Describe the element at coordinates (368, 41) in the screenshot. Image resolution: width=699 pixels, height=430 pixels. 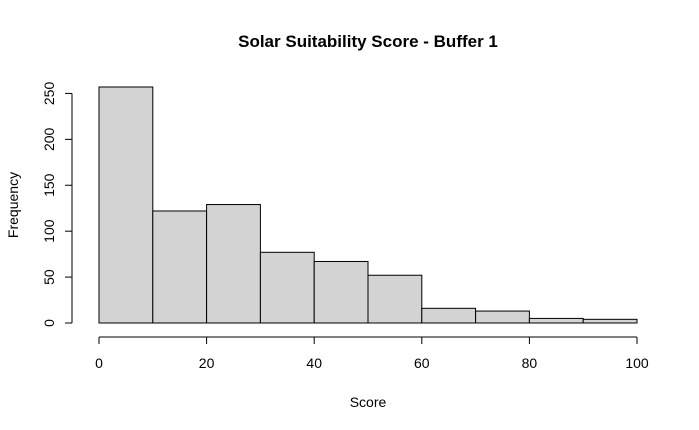
I see `chart-title: Solar Suitability Score - Buffer 1` at that location.